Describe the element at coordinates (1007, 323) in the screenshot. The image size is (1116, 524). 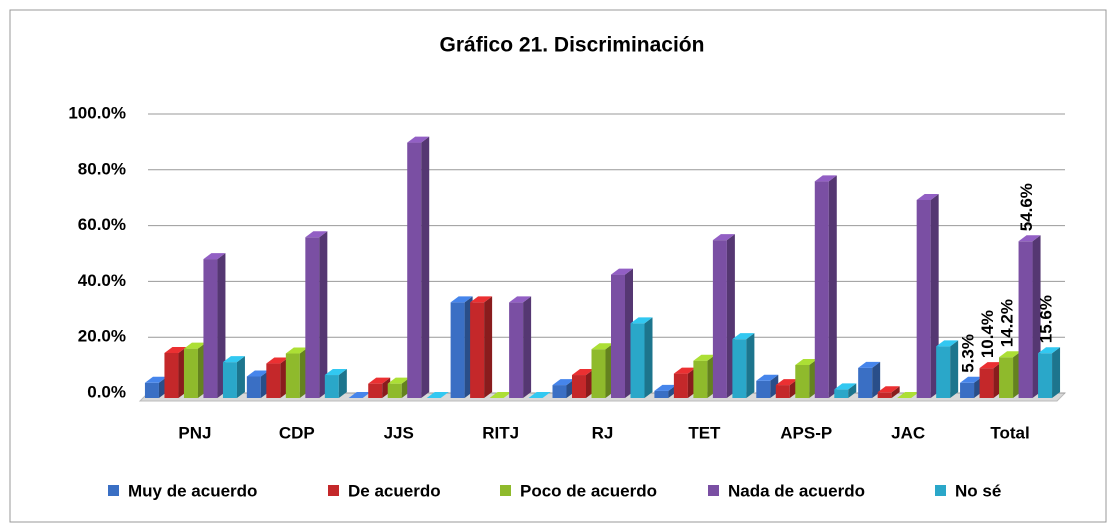
I see `data-label: 14.2%` at that location.